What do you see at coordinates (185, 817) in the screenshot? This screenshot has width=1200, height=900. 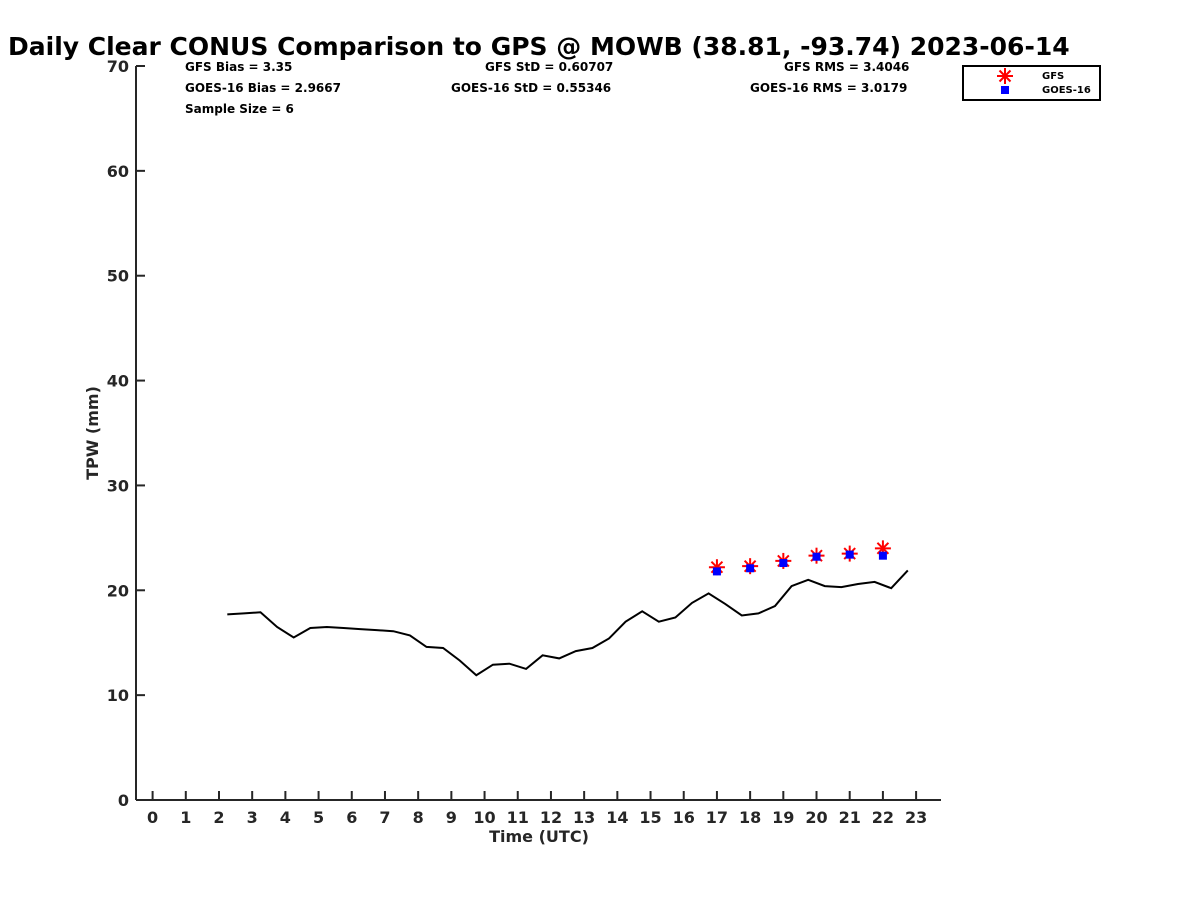 I see `x-tick-label: 1` at bounding box center [185, 817].